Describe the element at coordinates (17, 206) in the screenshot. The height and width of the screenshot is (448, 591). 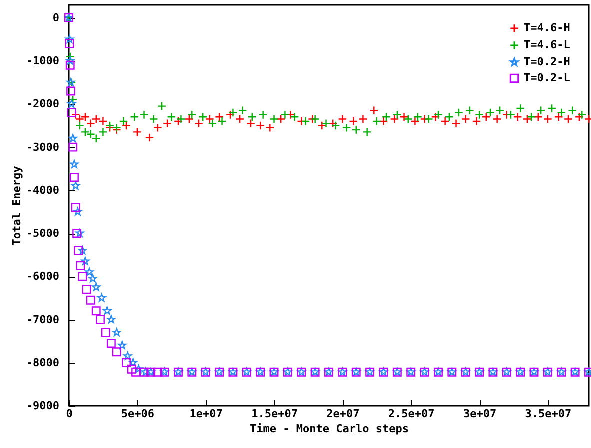
I see `y-axis-title: Total Energy` at that location.